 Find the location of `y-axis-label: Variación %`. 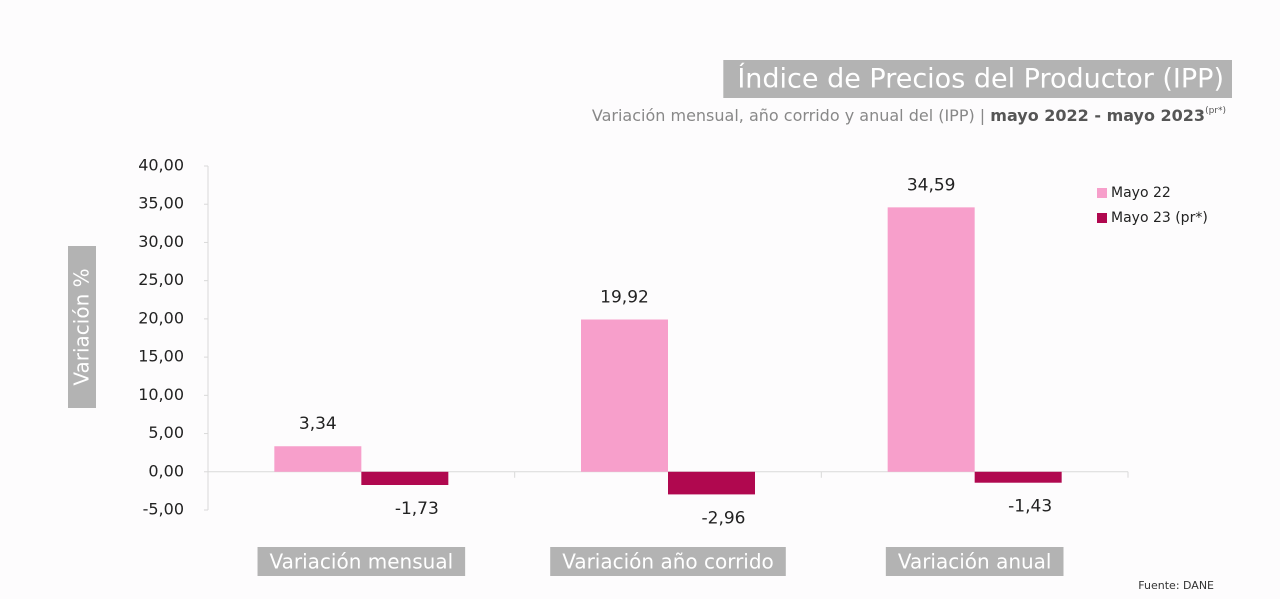

y-axis-label: Variación % is located at coordinates (82, 326).